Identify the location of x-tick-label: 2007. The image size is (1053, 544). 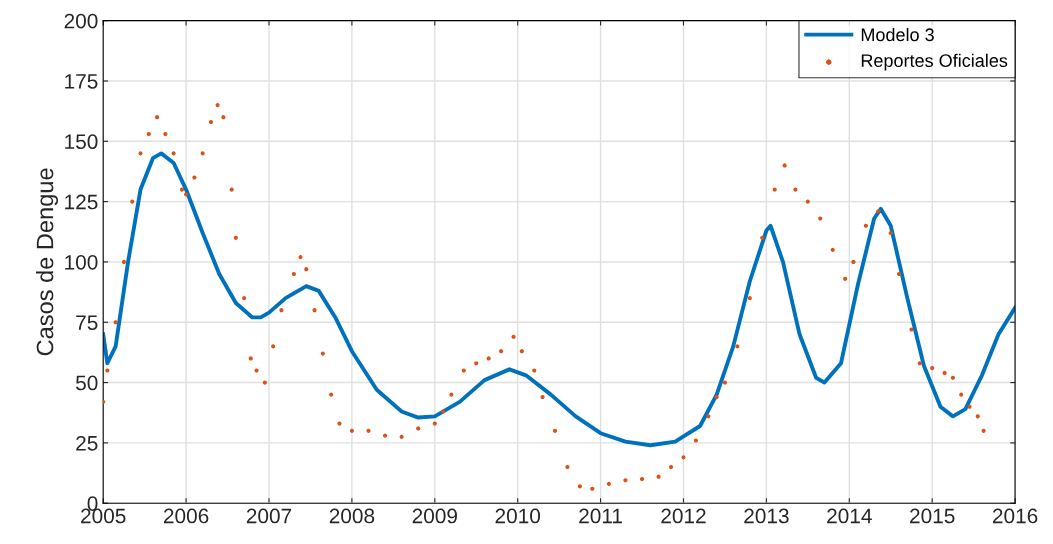
(269, 516).